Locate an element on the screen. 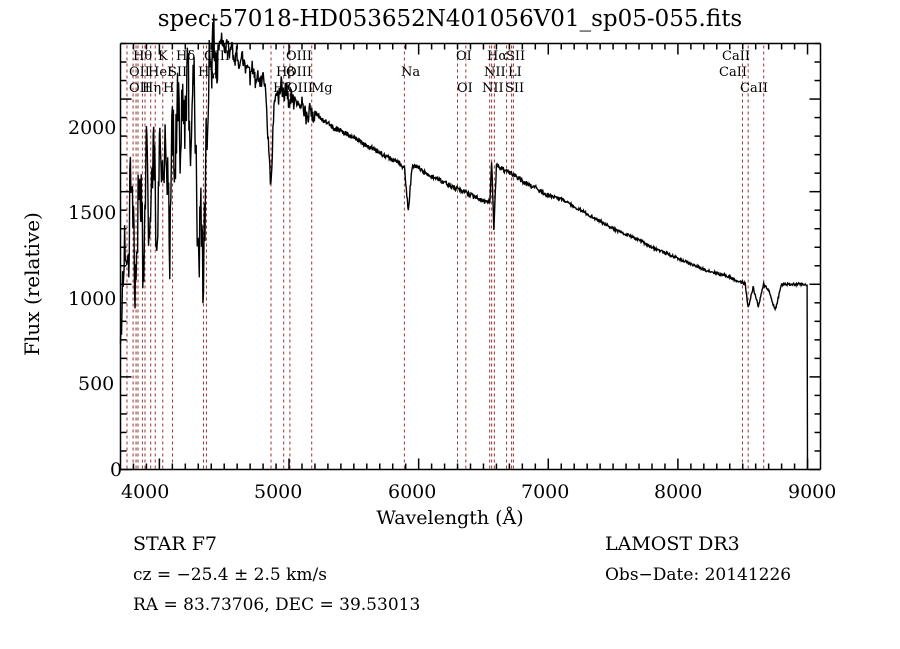 The height and width of the screenshot is (649, 900). y-tick-label: 500 is located at coordinates (96, 384).